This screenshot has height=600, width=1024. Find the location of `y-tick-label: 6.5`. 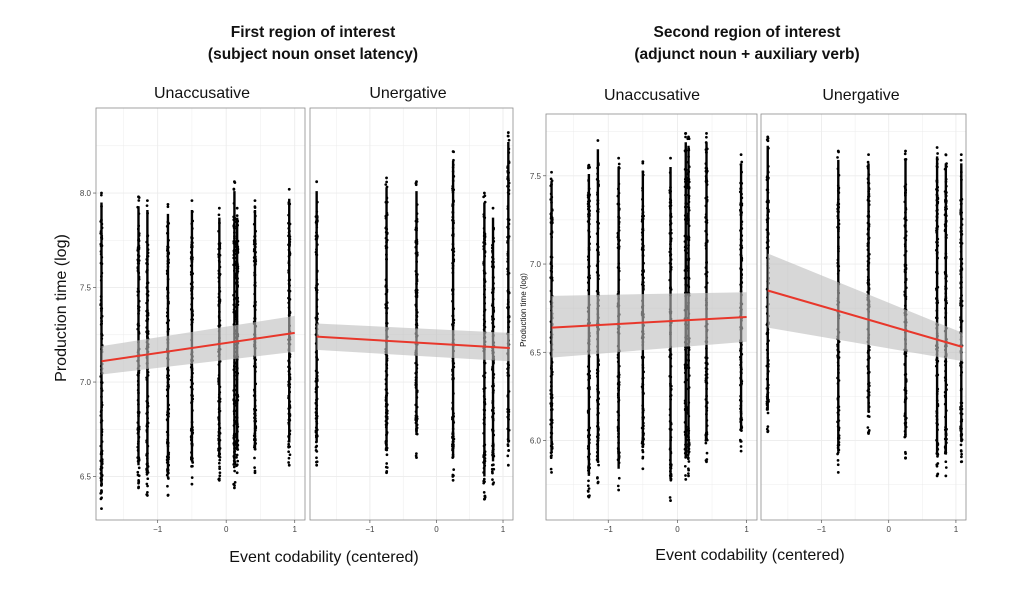

y-tick-label: 6.5 is located at coordinates (86, 477).